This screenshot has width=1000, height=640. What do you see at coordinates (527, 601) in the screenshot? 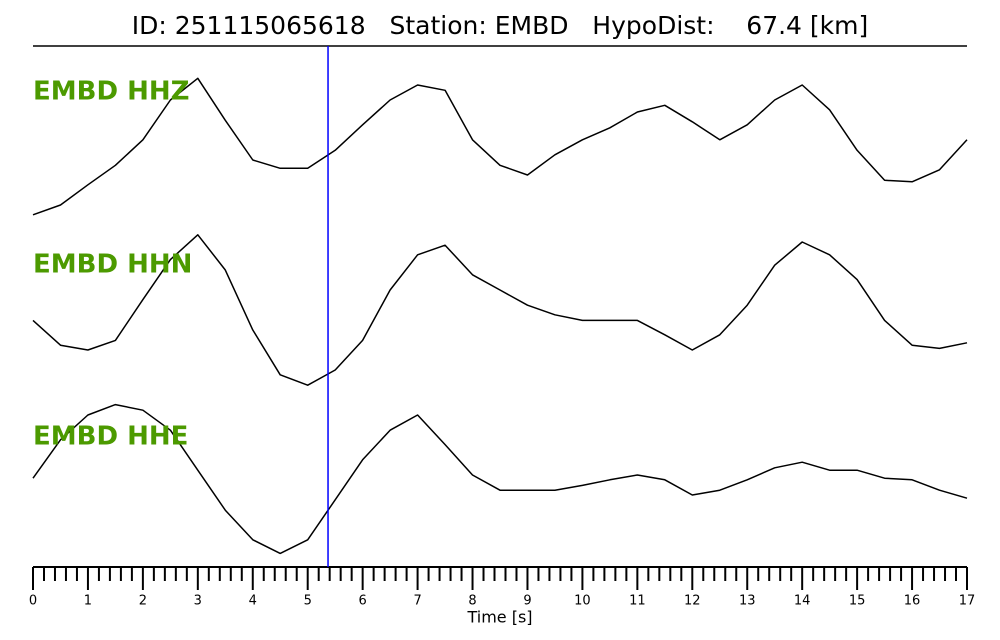
I see `x-tick-label: 9` at bounding box center [527, 601].